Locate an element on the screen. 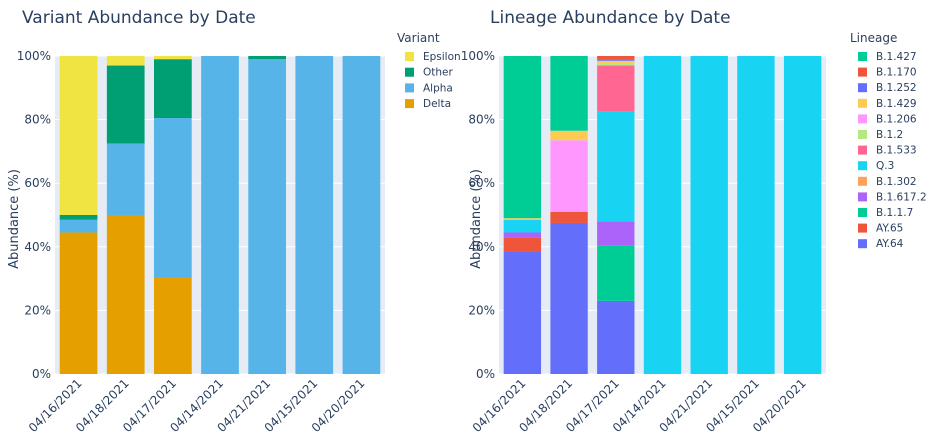  legend-item-label: B.1.252 is located at coordinates (896, 88).